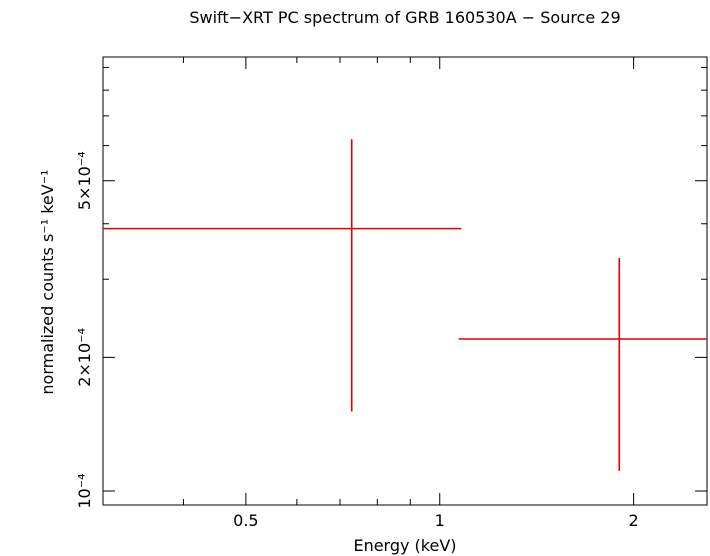  Describe the element at coordinates (245, 520) in the screenshot. I see `x-tick-label: 0.5` at that location.